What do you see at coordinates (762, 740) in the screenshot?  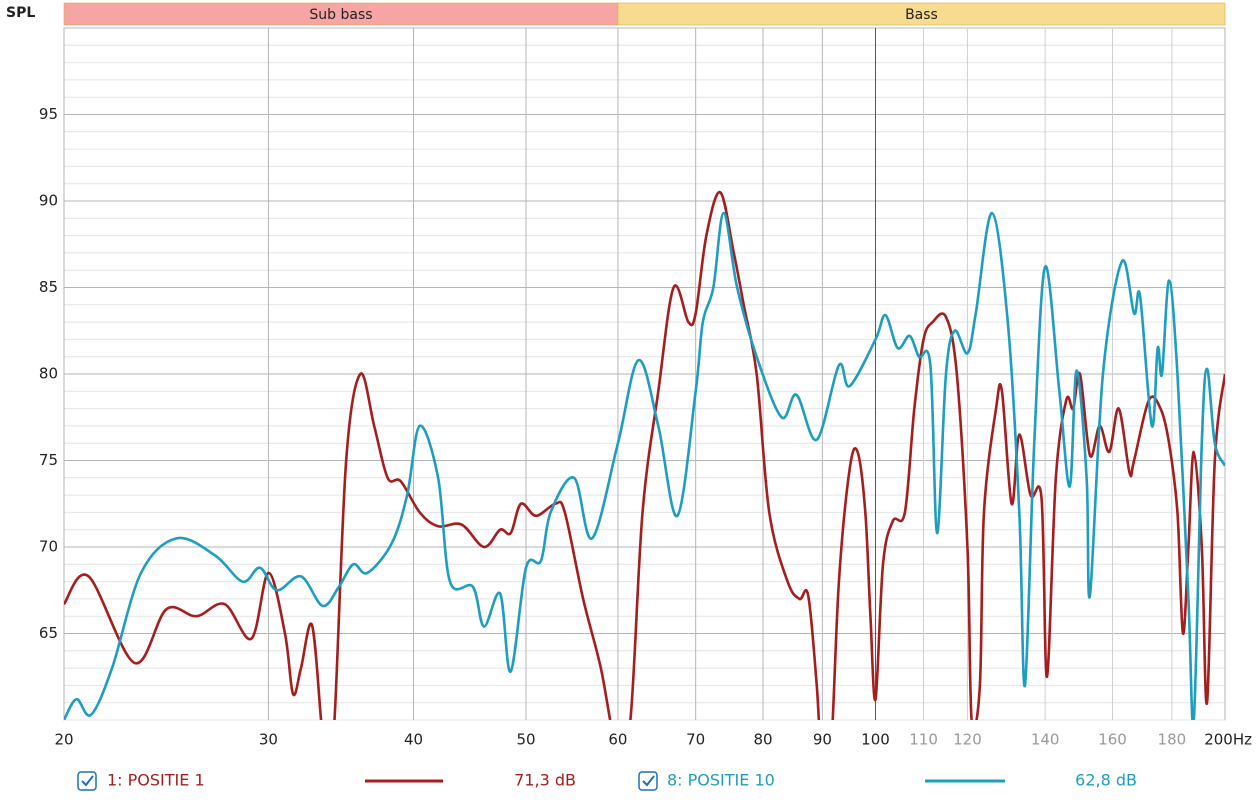 I see `x-tick-label: 80` at bounding box center [762, 740].